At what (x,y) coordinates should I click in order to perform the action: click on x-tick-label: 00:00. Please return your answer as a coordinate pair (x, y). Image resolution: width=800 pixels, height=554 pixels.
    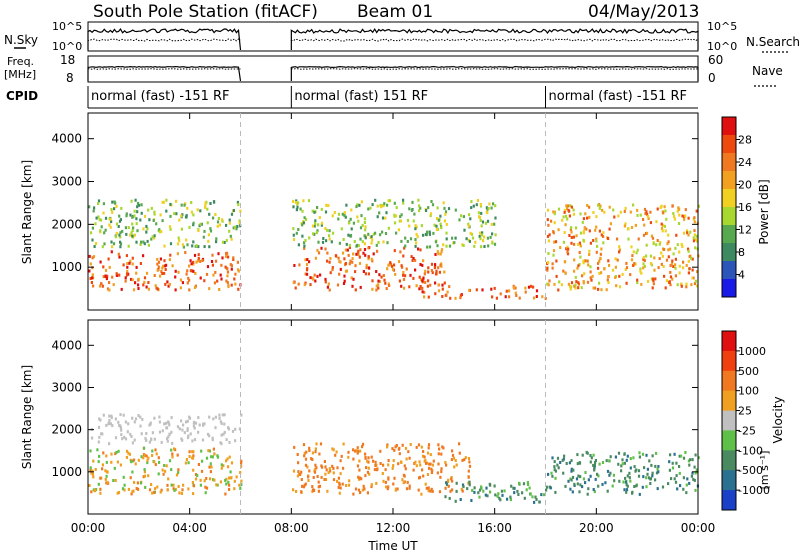
    Looking at the image, I should click on (88, 528).